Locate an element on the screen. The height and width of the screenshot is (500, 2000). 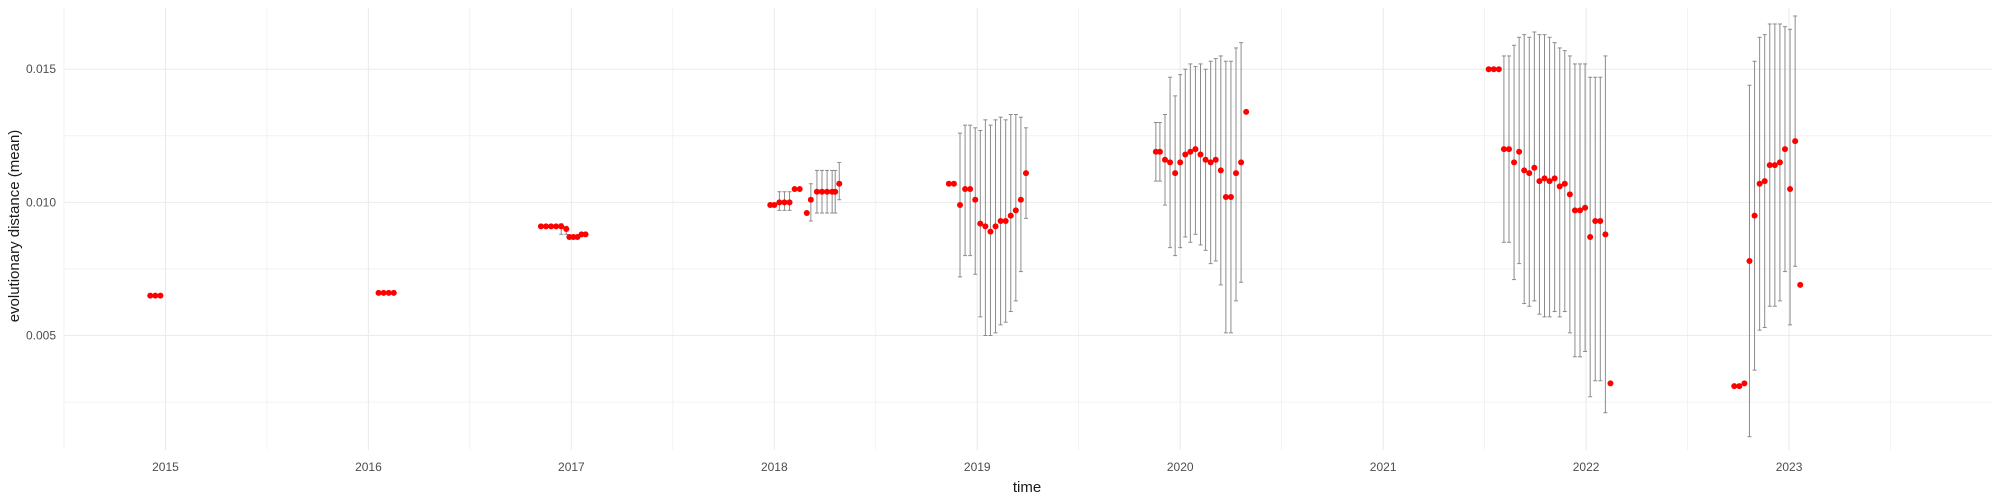
x-tick-label: 2019 is located at coordinates (977, 467).